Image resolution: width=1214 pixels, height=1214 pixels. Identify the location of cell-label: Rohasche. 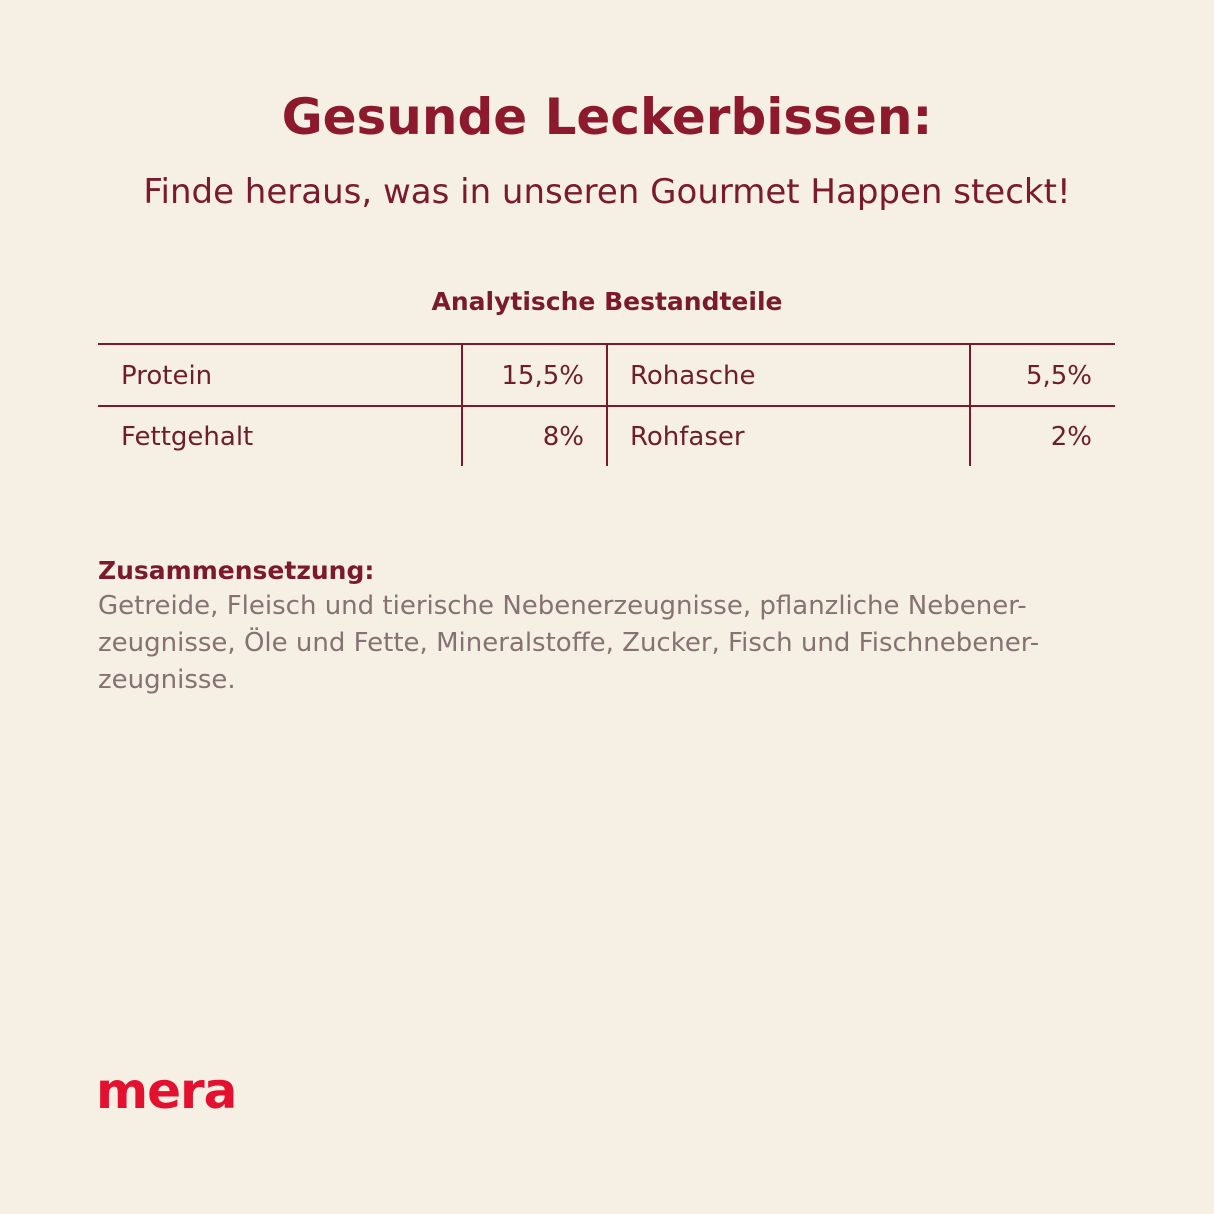
(693, 376).